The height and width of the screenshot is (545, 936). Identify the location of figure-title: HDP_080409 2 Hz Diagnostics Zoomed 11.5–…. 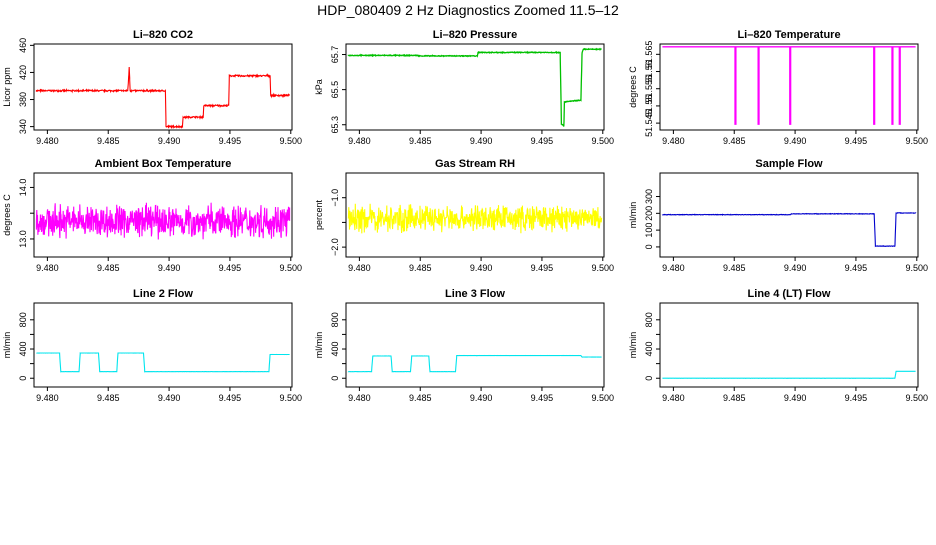
(468, 10).